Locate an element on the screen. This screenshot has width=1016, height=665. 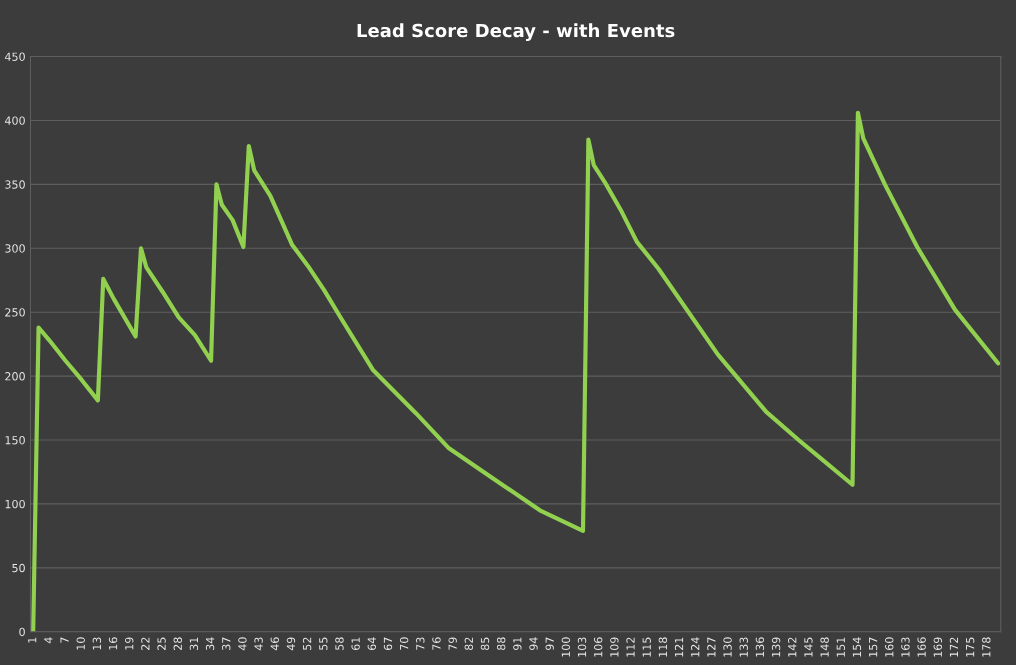
x-tick-label: 175 is located at coordinates (970, 647).